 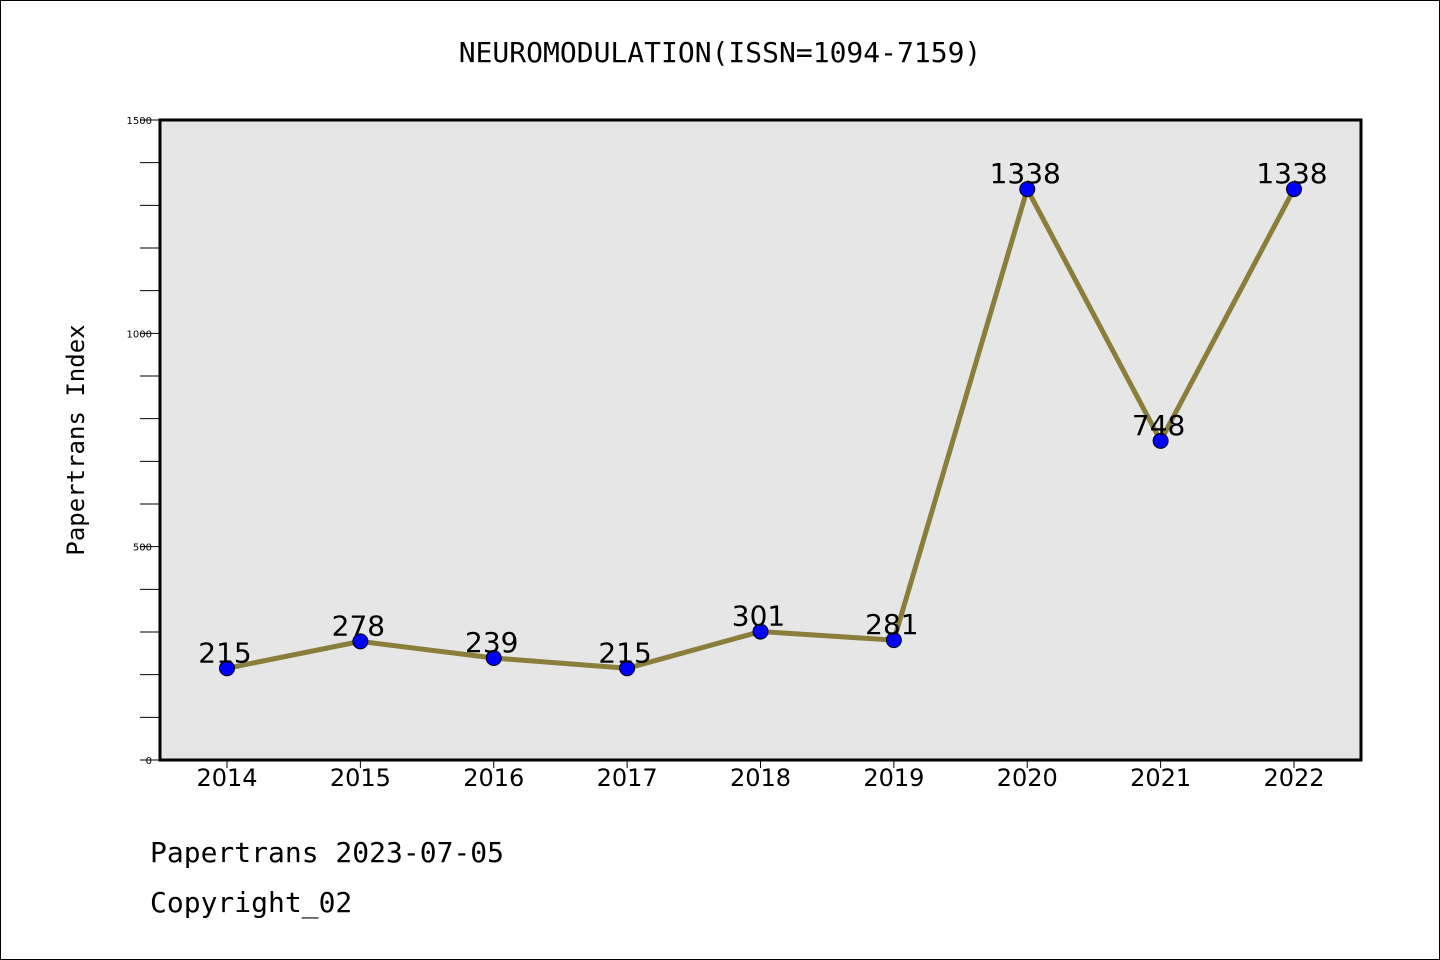 What do you see at coordinates (893, 778) in the screenshot?
I see `x-tick-label: 2019` at bounding box center [893, 778].